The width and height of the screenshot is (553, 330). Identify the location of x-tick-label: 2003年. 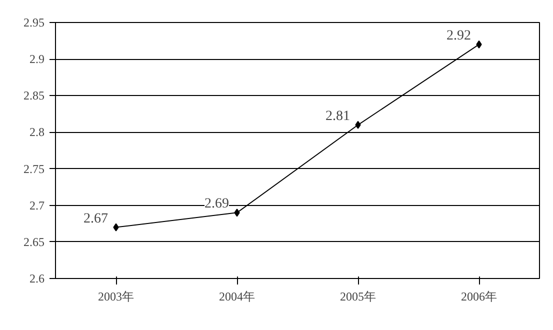
(116, 297).